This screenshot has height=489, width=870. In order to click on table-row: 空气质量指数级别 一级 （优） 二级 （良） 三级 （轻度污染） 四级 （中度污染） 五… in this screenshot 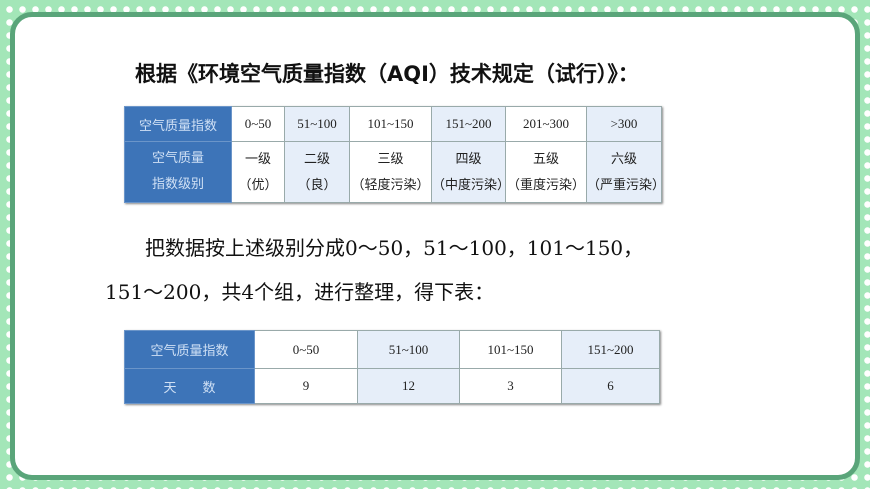, I will do `click(394, 172)`.